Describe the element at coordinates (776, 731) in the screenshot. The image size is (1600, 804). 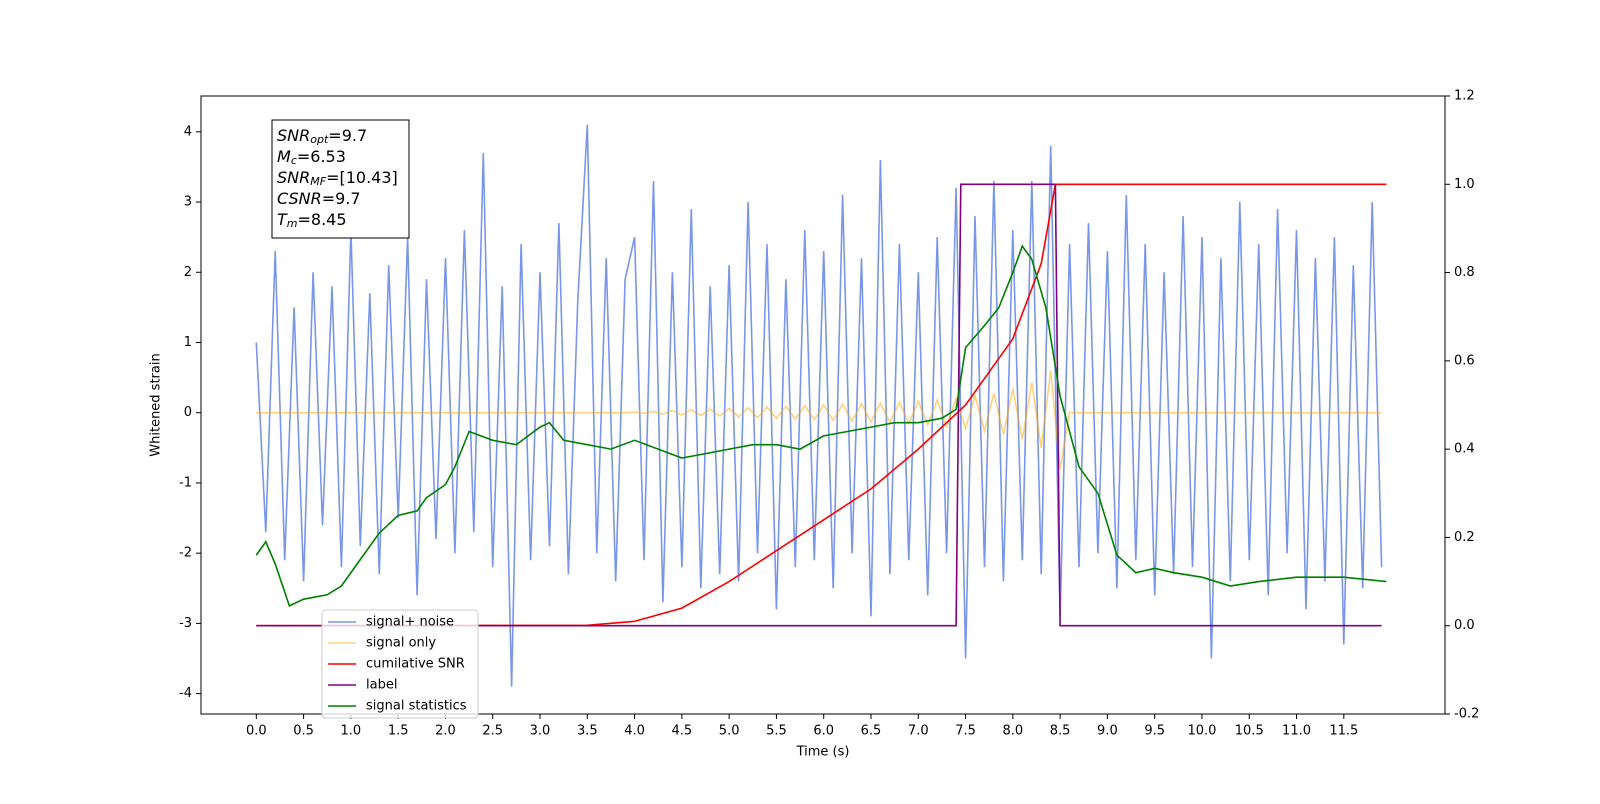
I see `x-tick-label: 5.5` at that location.